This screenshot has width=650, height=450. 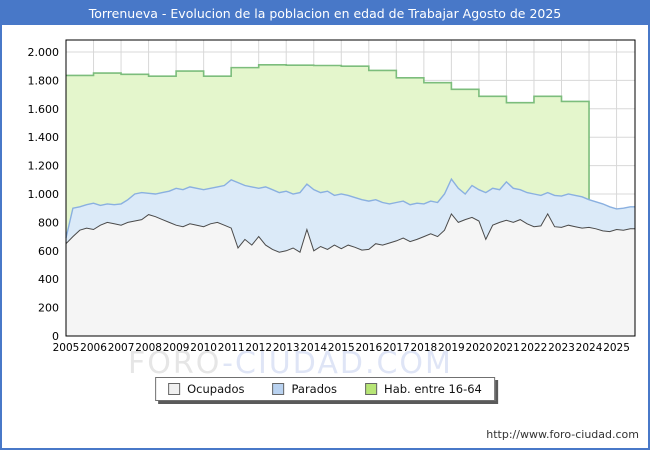 What do you see at coordinates (44, 166) in the screenshot?
I see `svg-text: 1.200` at bounding box center [44, 166].